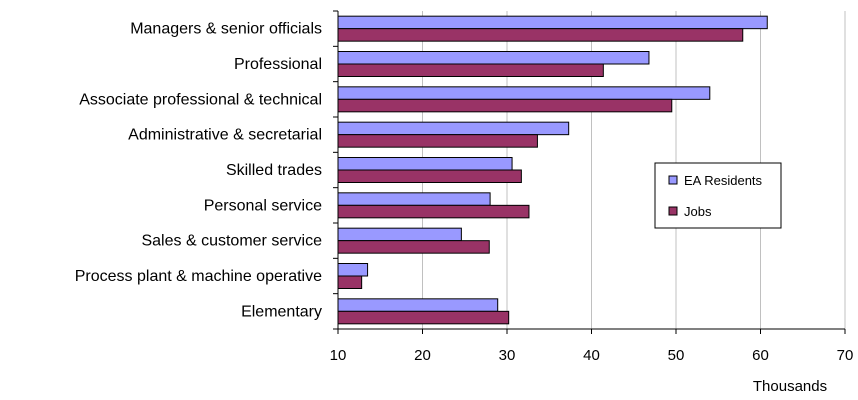 Image resolution: width=858 pixels, height=400 pixels. What do you see at coordinates (845, 355) in the screenshot?
I see `x-tick-label: 70` at bounding box center [845, 355].